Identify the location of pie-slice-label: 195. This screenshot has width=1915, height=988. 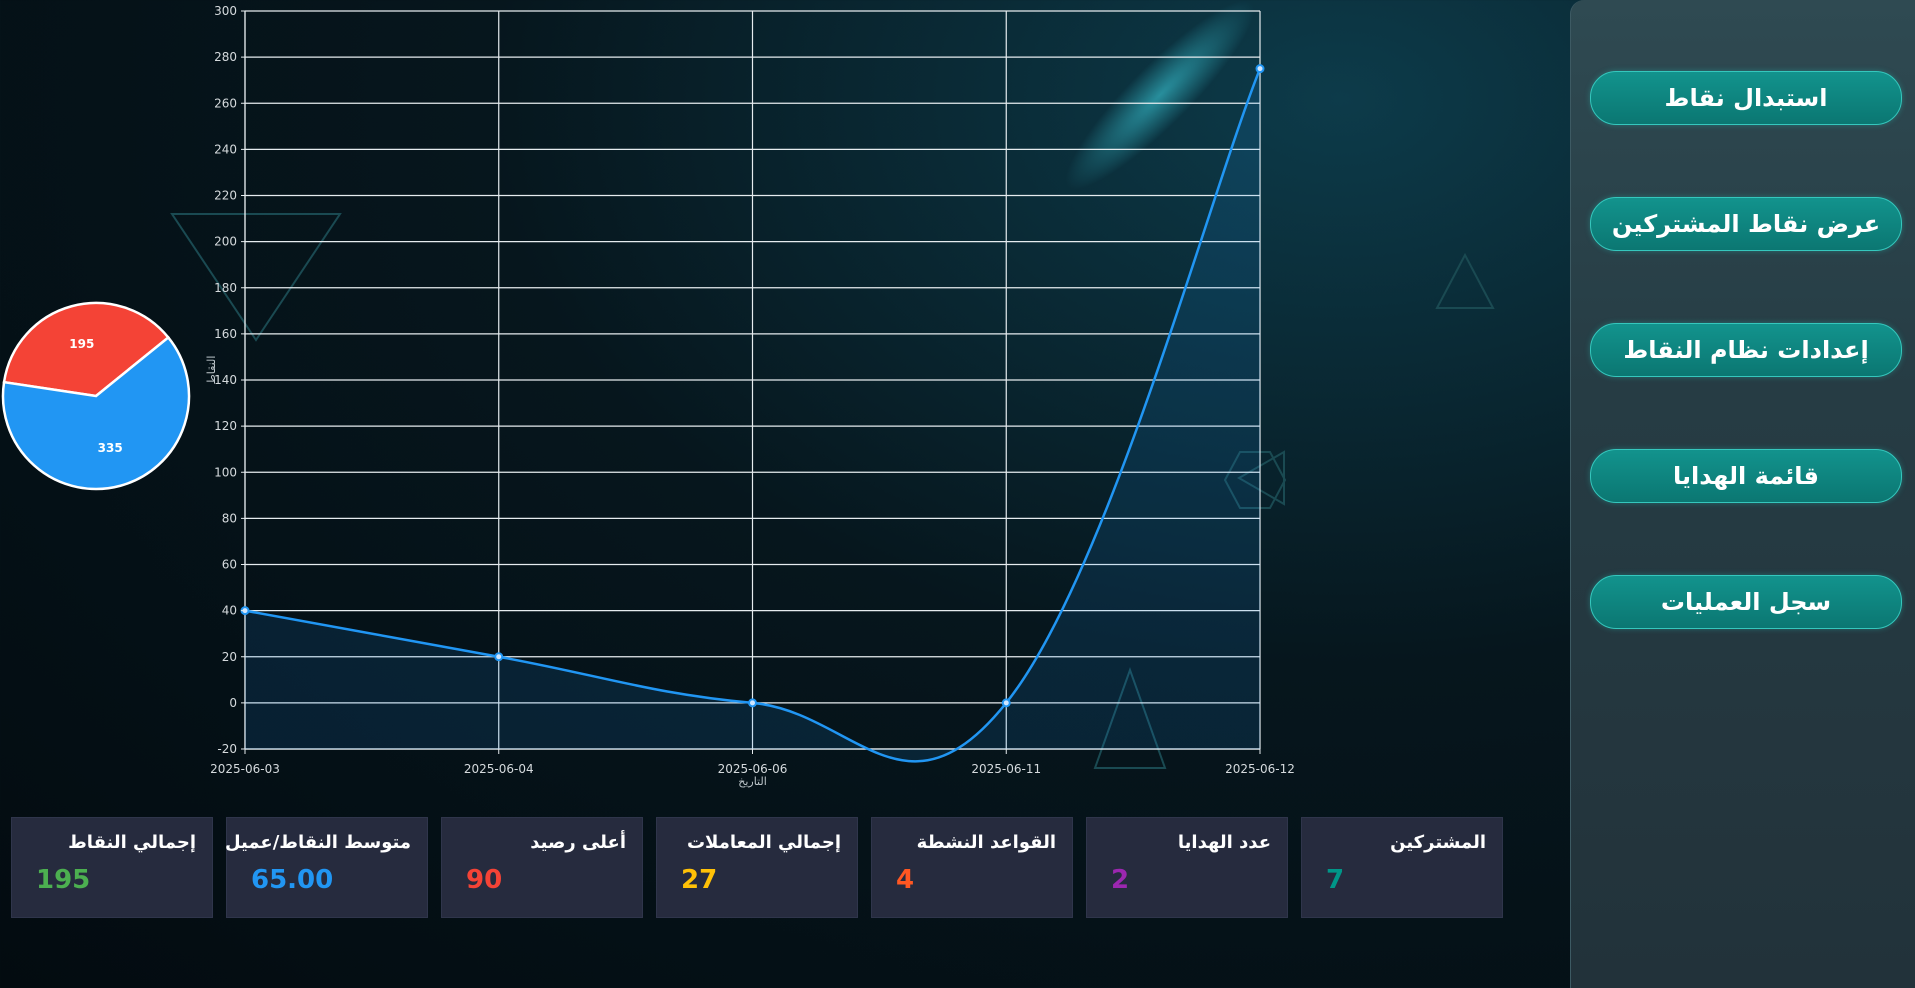
(81, 344).